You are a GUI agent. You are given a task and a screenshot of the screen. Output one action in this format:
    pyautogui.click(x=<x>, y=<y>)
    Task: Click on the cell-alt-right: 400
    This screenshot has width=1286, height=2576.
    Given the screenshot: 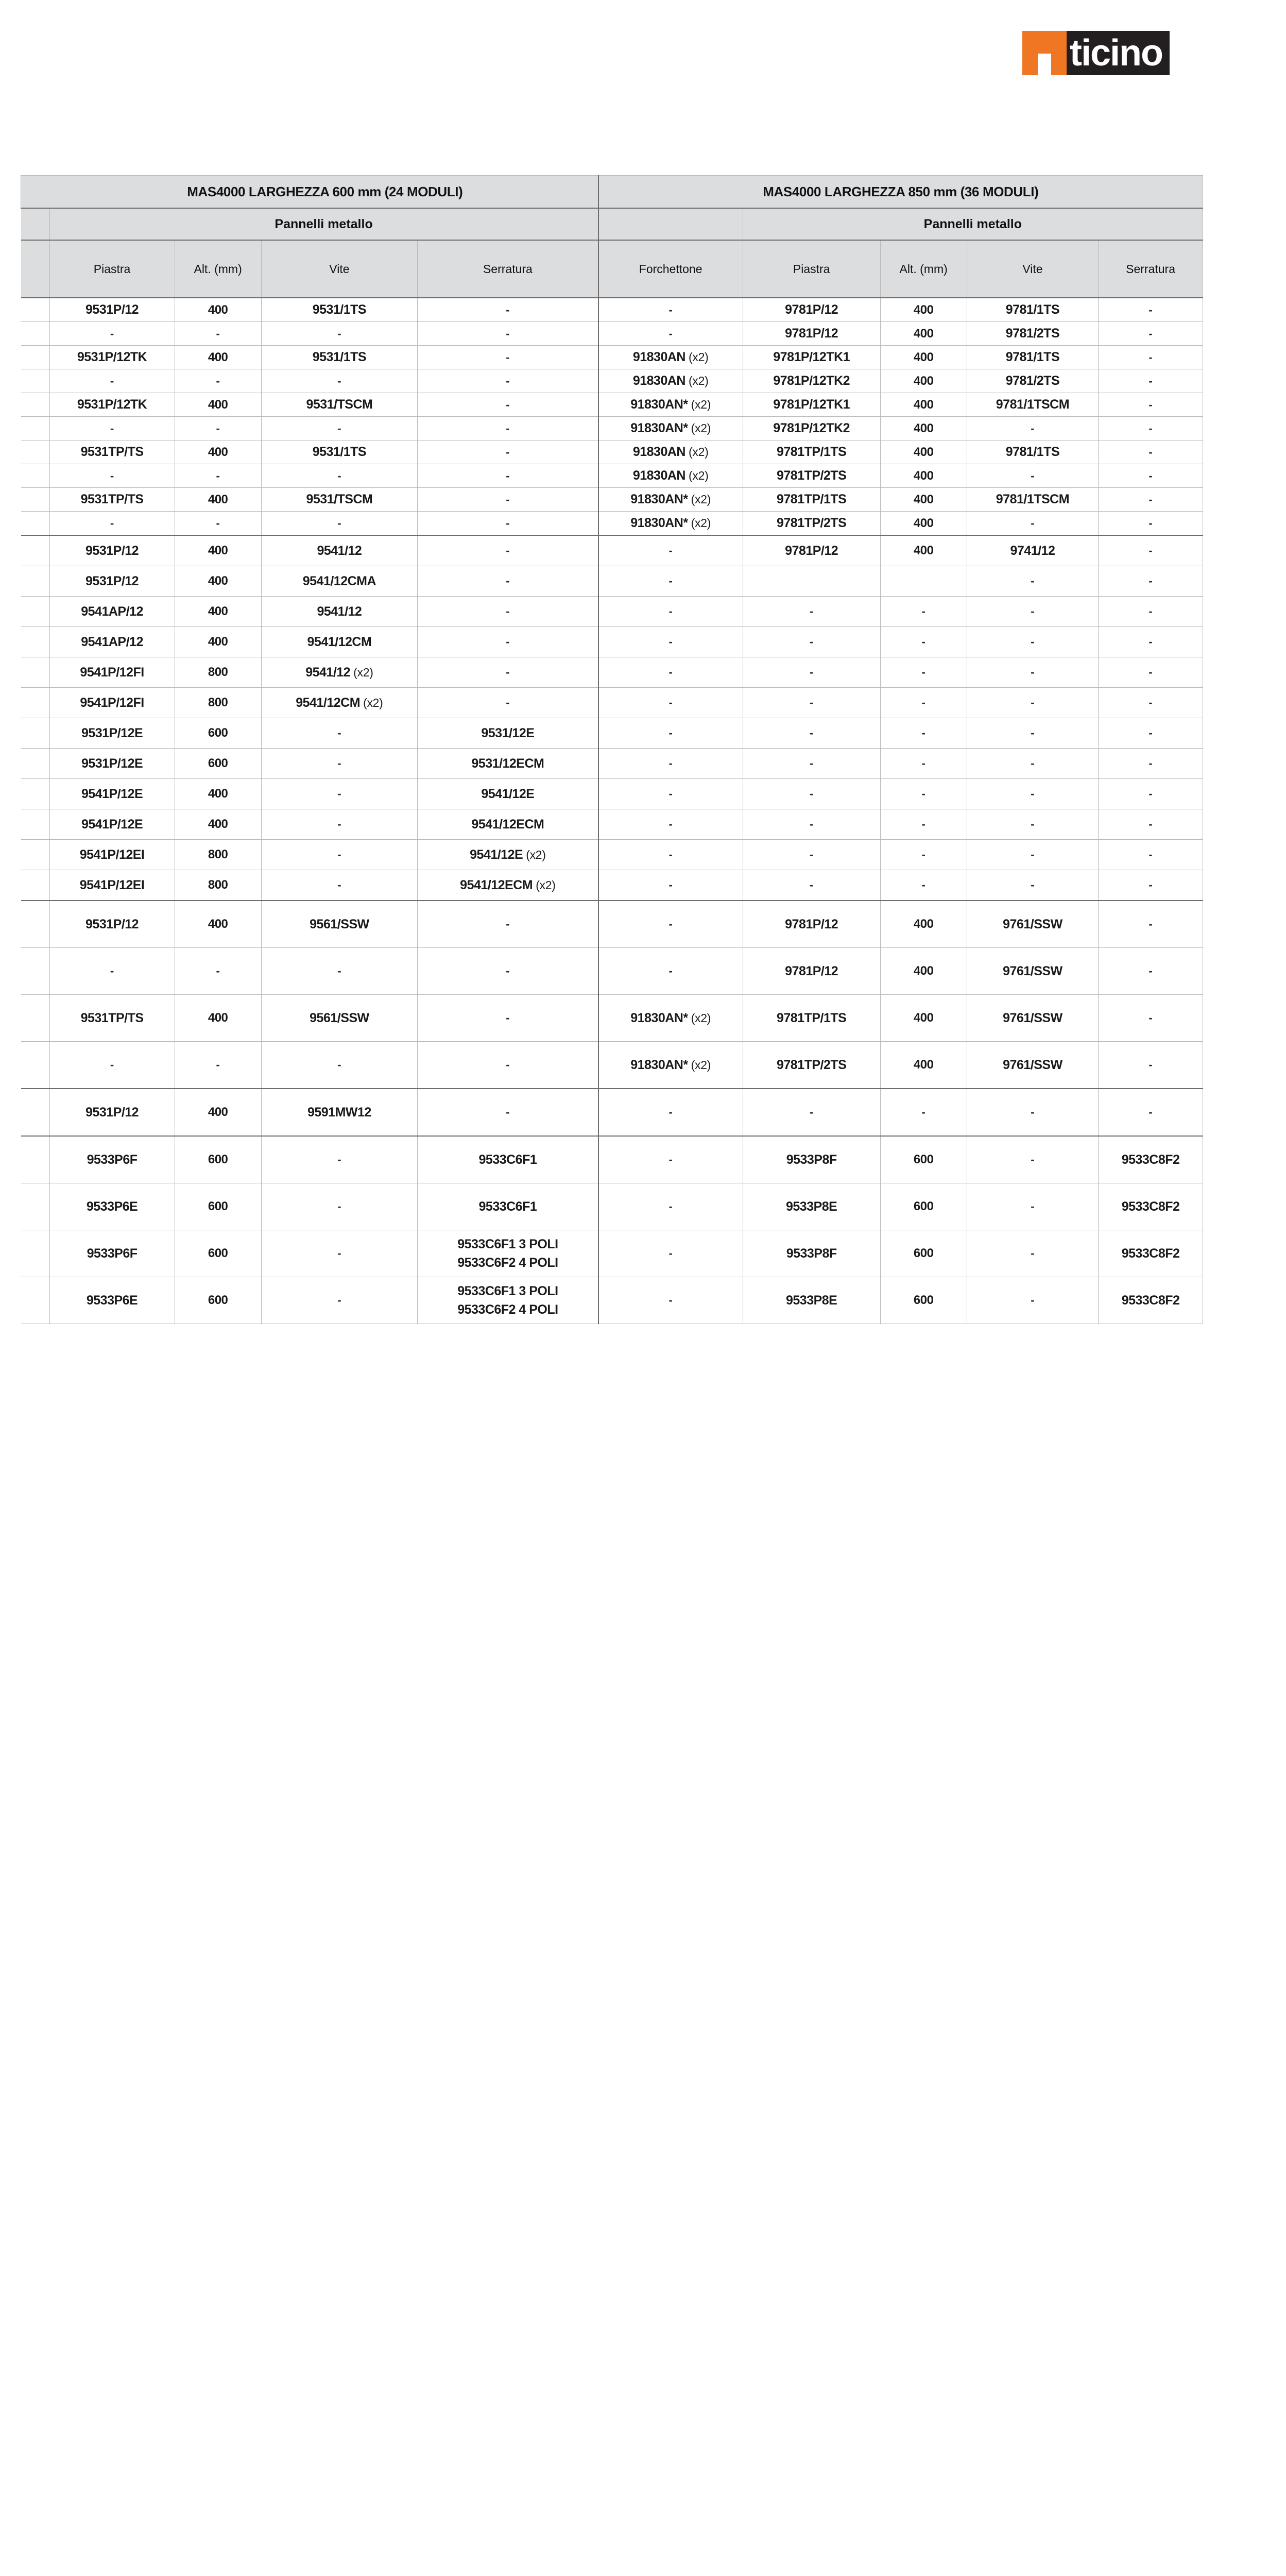 What is the action you would take?
    pyautogui.click(x=923, y=924)
    